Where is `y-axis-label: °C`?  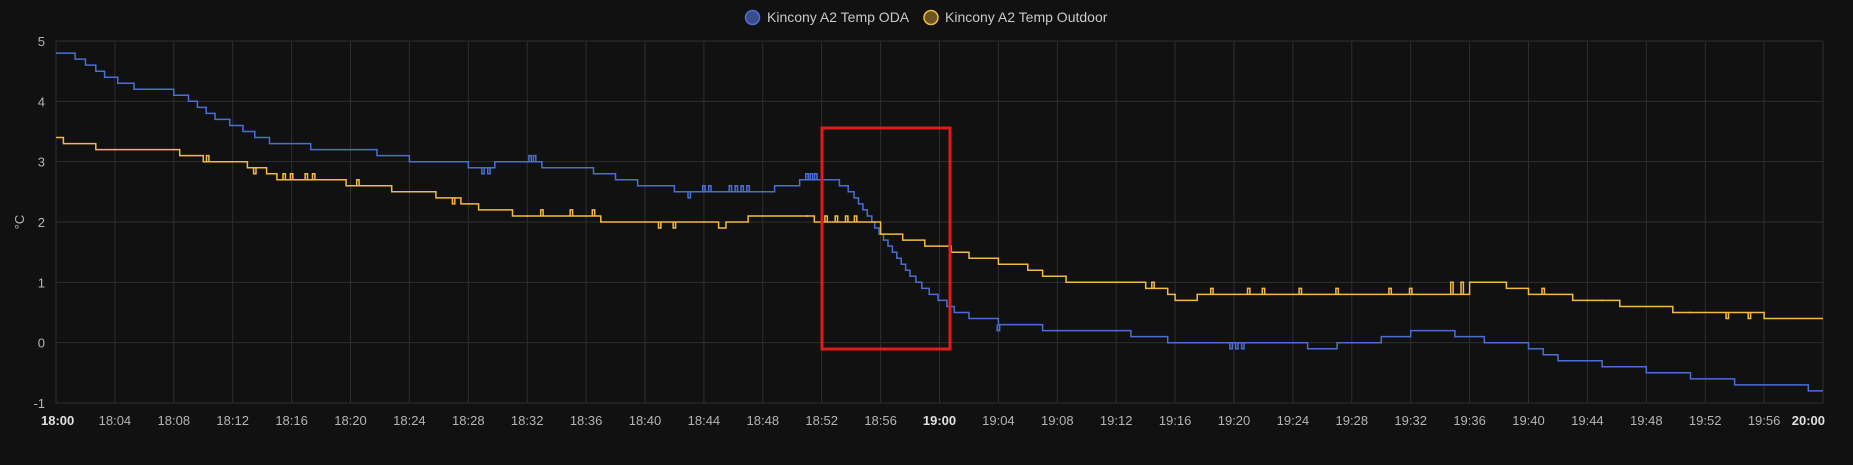
y-axis-label: °C is located at coordinates (19, 222).